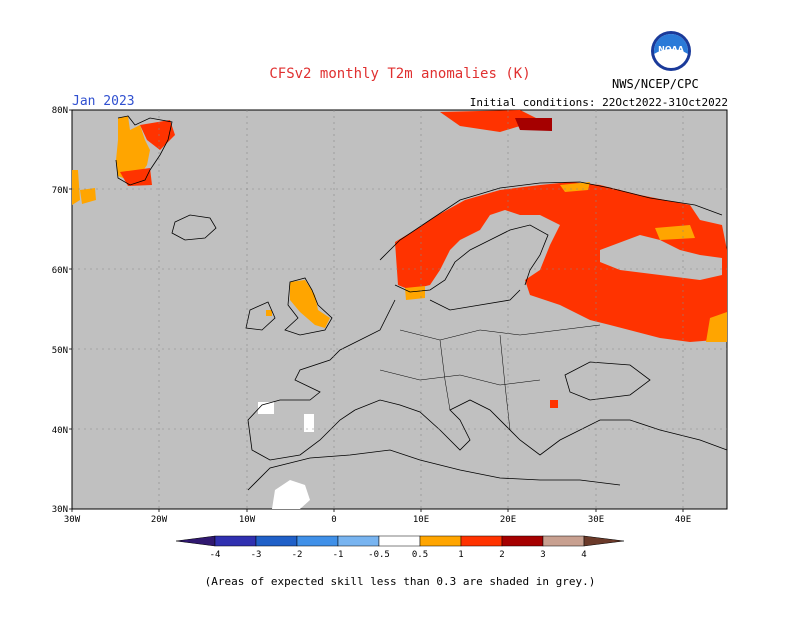 Image resolution: width=800 pixels, height=618 pixels. Describe the element at coordinates (421, 520) in the screenshot. I see `lon-label: 10E` at that location.